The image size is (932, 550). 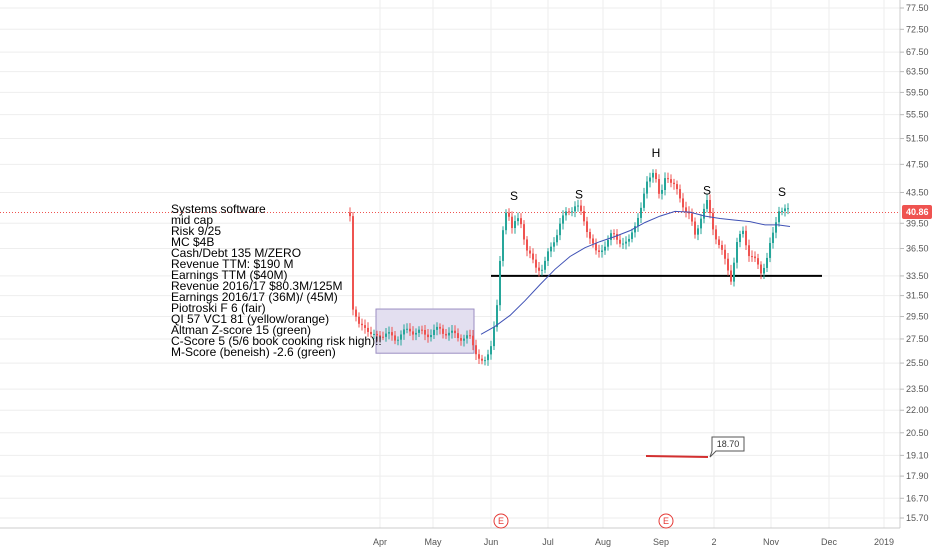 What do you see at coordinates (450, 530) in the screenshot?
I see `time-axis: Apr May Jun Jul Aug Sep 2 Nov Dec 2019 E E` at bounding box center [450, 530].